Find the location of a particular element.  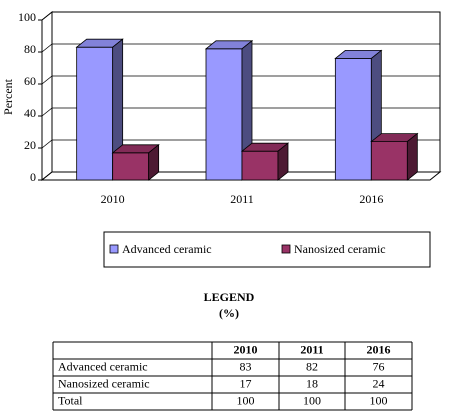

table-title: LEGEND is located at coordinates (229, 297).